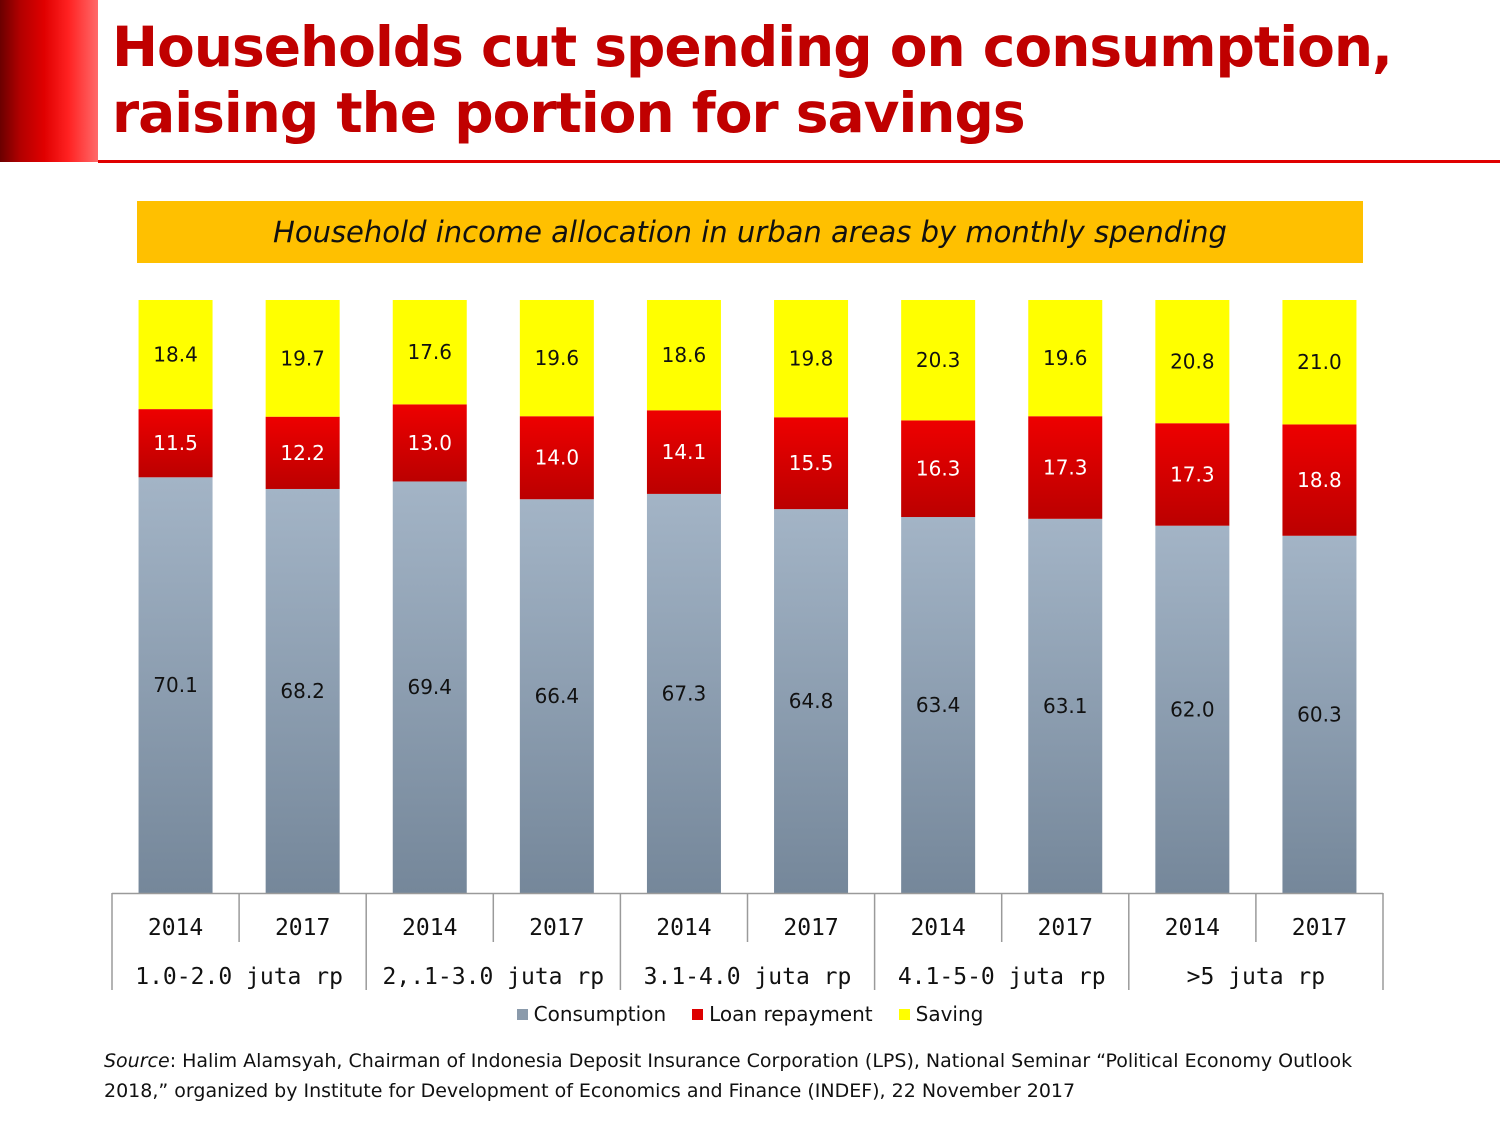 The image size is (1500, 1144). I want to click on data-label-loan-repayment-0: 11.5, so click(175, 443).